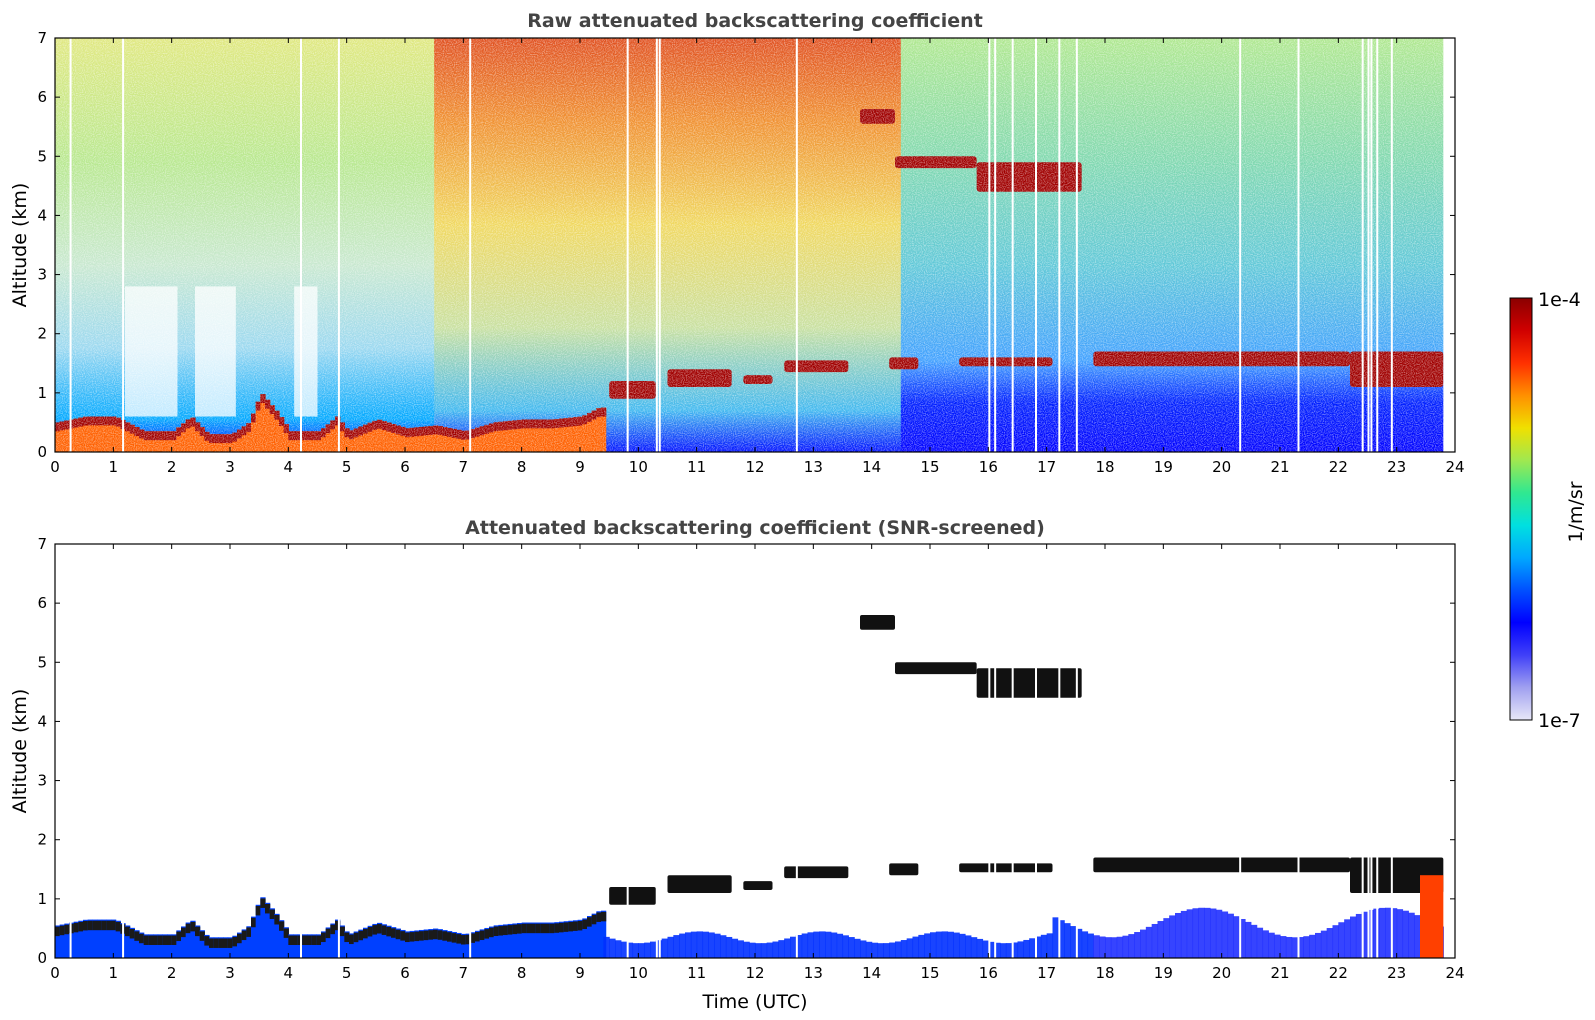 Image resolution: width=1595 pixels, height=1020 pixels. Describe the element at coordinates (638, 973) in the screenshot. I see `x-tick-label: 10` at that location.